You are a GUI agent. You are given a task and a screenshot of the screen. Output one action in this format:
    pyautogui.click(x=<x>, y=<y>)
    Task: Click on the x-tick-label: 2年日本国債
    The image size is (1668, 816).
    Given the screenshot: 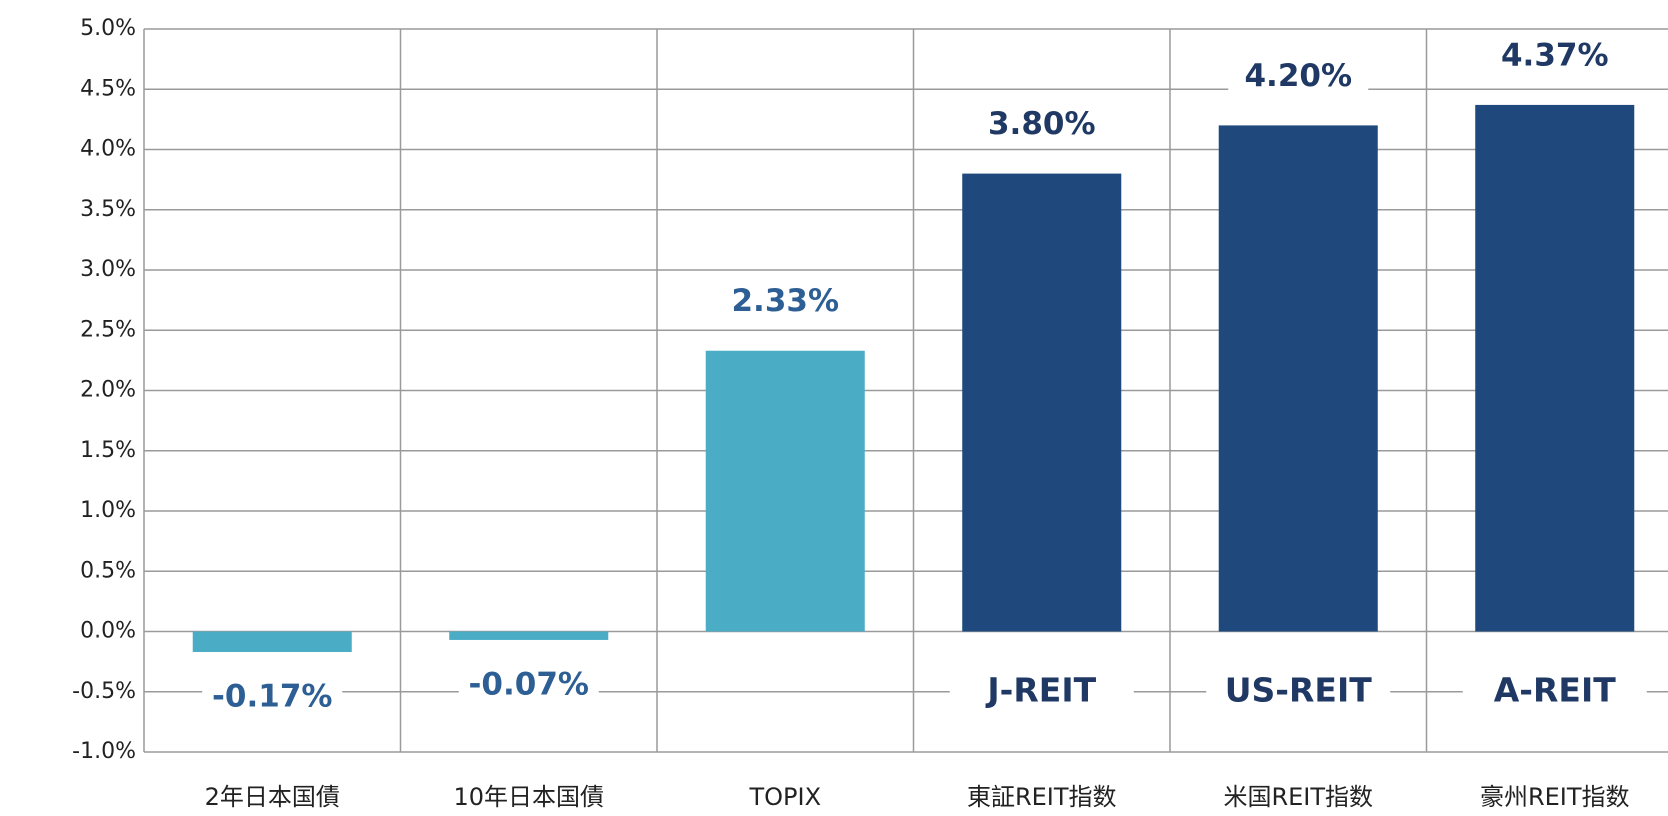 What is the action you would take?
    pyautogui.click(x=272, y=797)
    